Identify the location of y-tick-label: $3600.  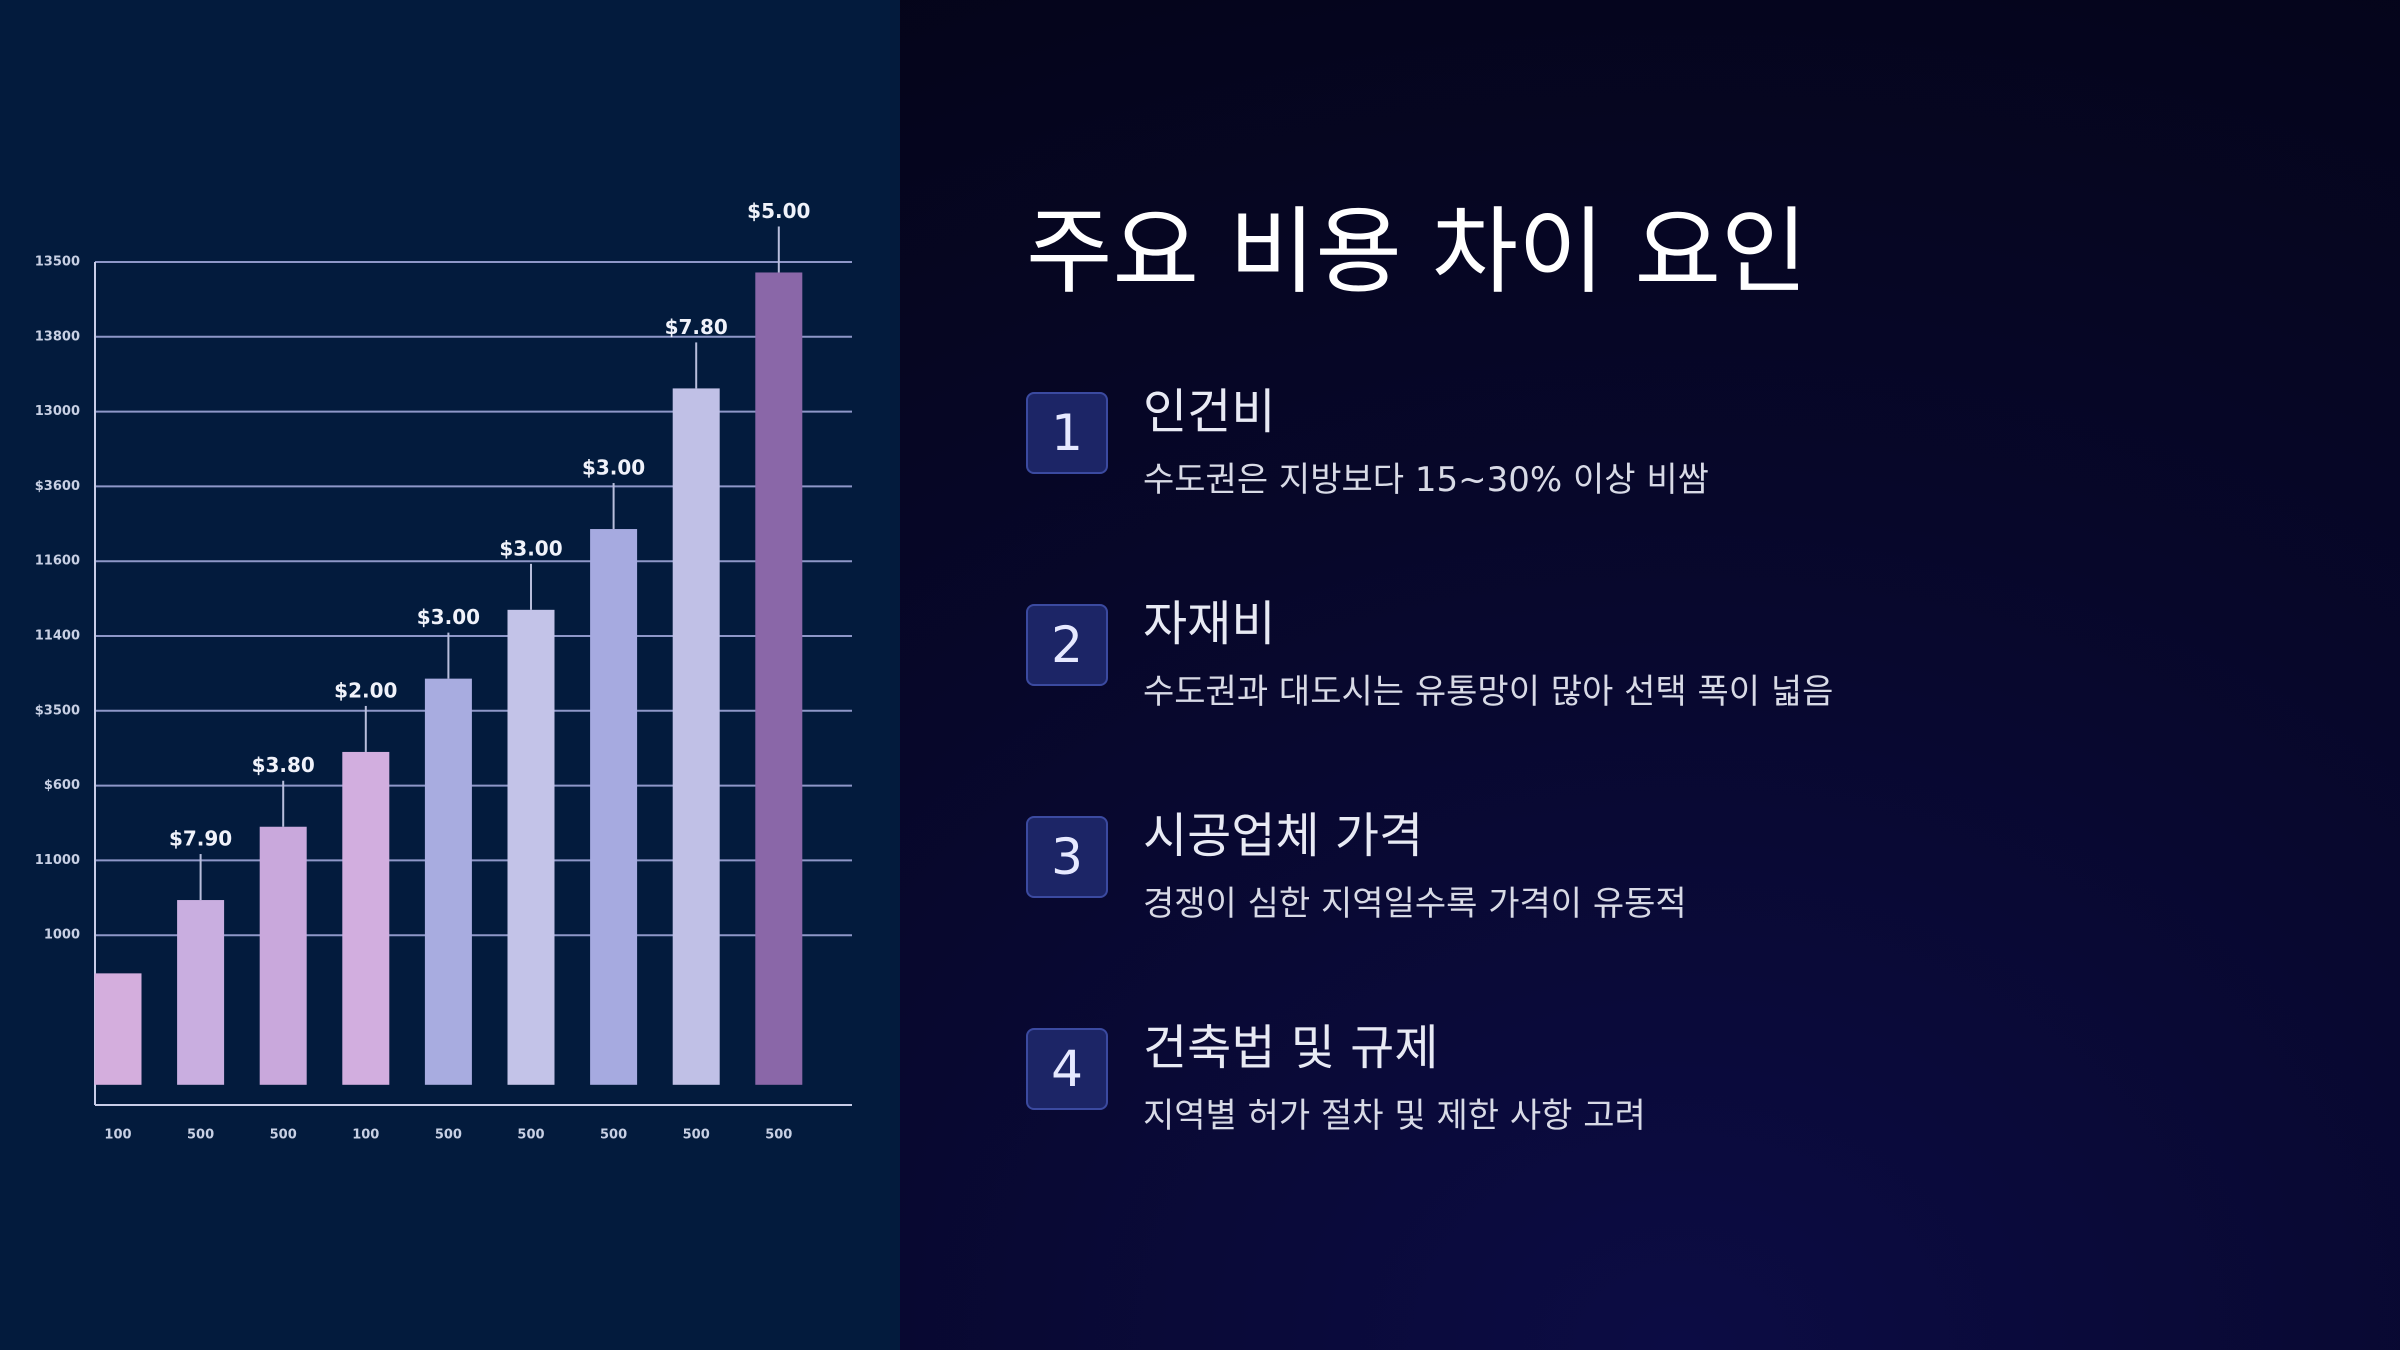
(57, 486).